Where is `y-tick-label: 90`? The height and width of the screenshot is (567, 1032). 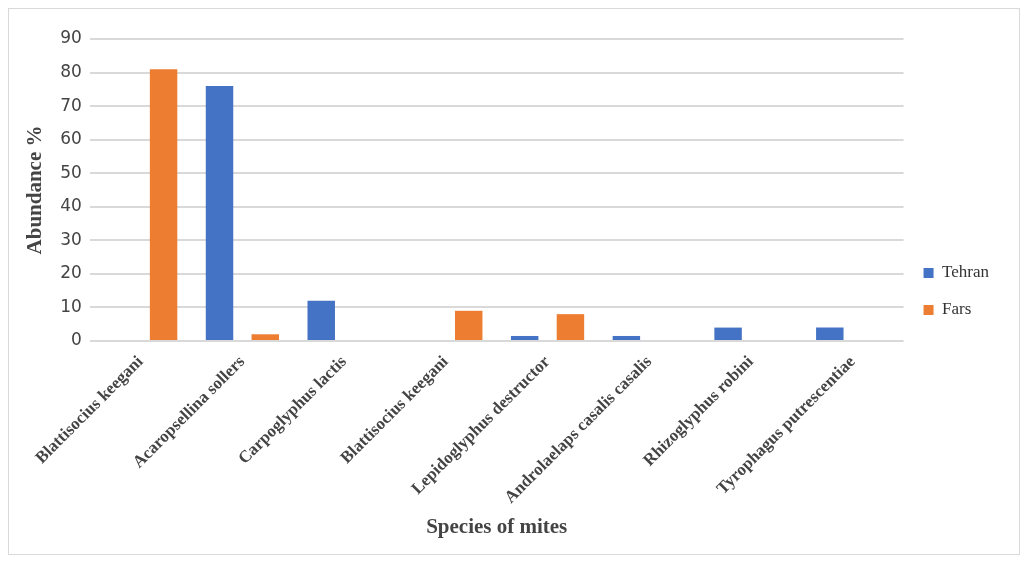
y-tick-label: 90 is located at coordinates (71, 37).